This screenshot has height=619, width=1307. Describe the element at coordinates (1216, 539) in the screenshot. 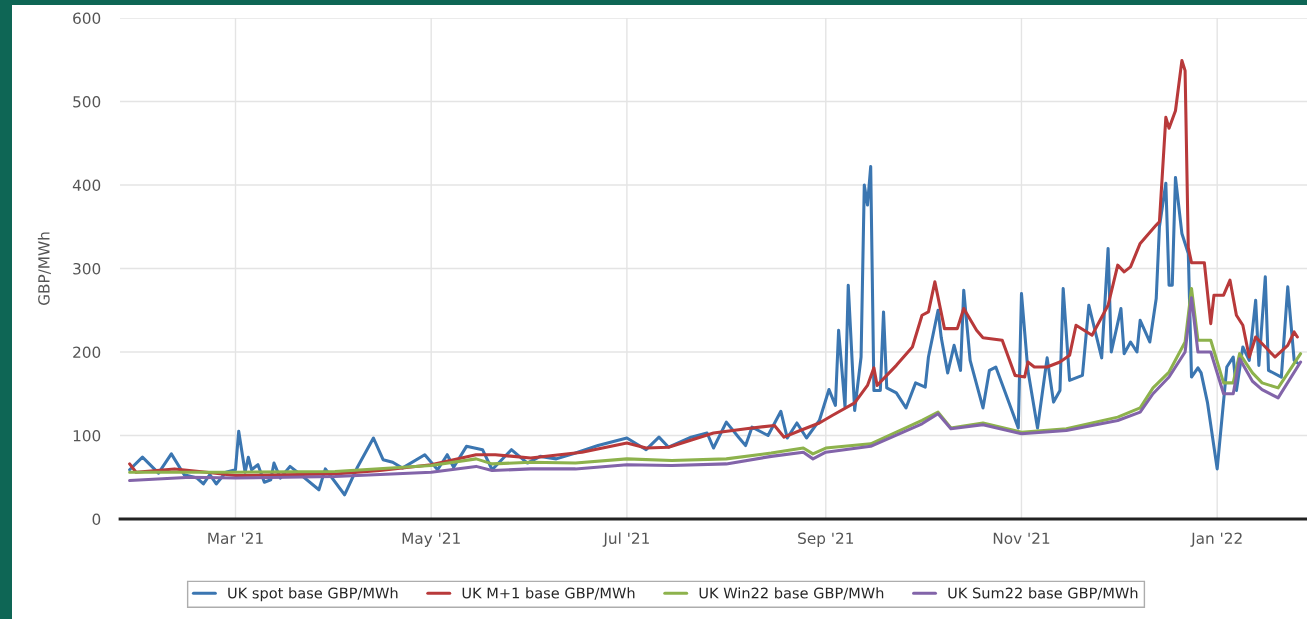

I see `x-tick-label: Jan '22` at that location.